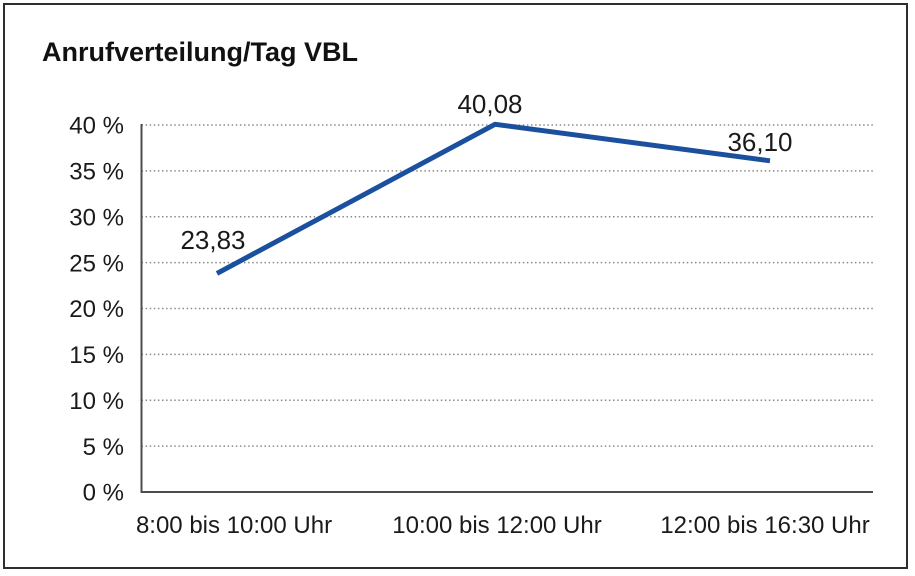 The width and height of the screenshot is (915, 576). What do you see at coordinates (496, 525) in the screenshot?
I see `x-category-label: 10:00 bis 12:00 Uhr` at bounding box center [496, 525].